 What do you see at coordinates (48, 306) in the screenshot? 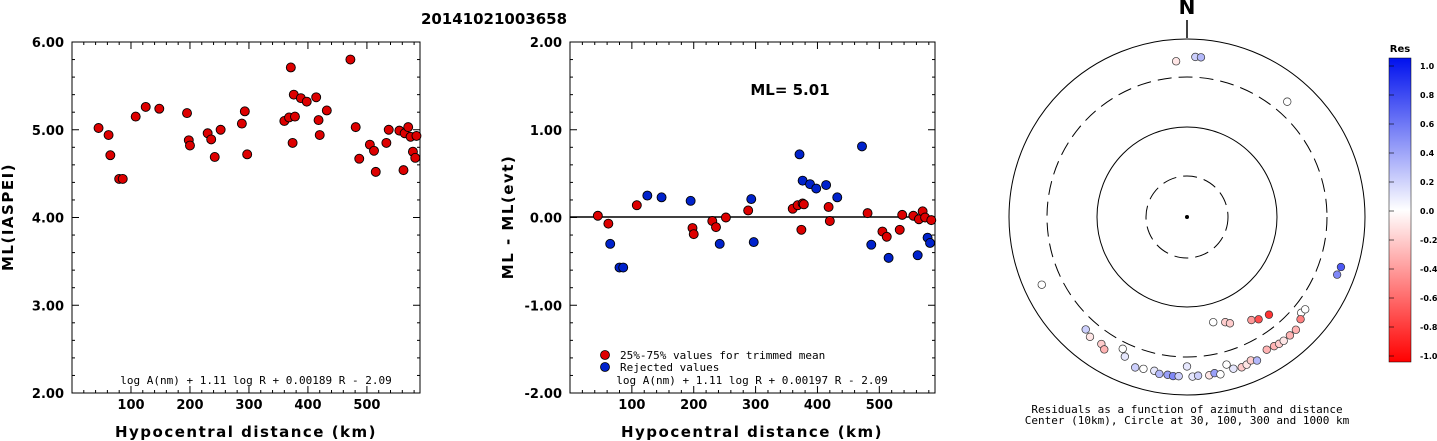
I see `y-tick-label: 3.00` at bounding box center [48, 306].